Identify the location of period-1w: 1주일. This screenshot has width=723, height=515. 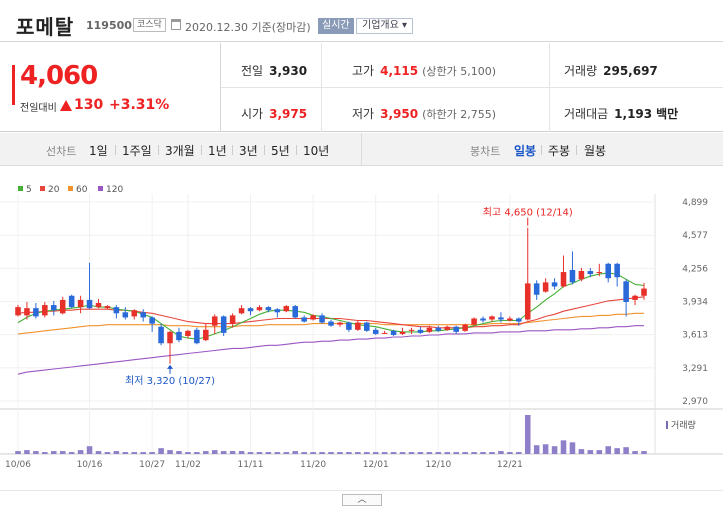
(137, 151).